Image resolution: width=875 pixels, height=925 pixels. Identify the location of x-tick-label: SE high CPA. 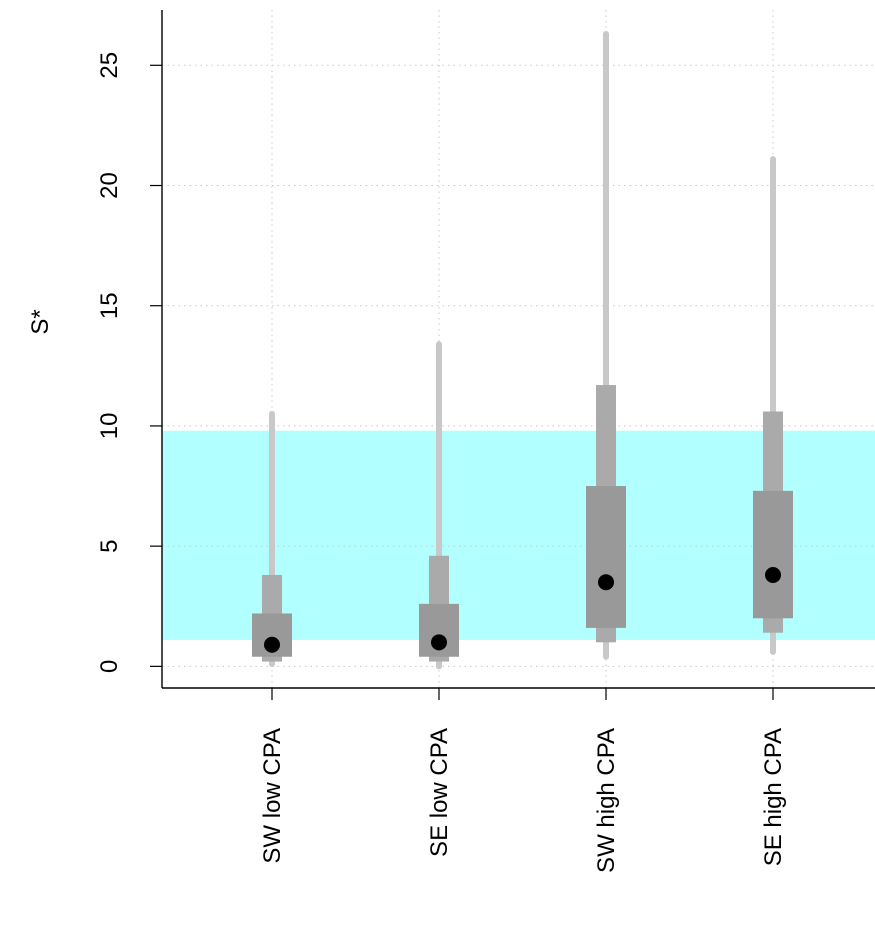
(773, 797).